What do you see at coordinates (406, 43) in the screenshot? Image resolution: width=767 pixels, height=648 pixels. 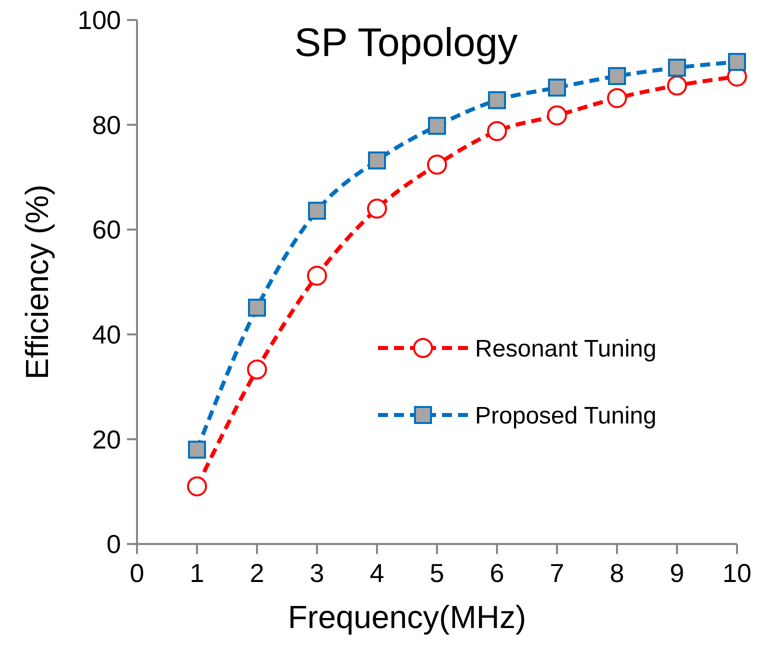 I see `chart-title: SP Topology` at bounding box center [406, 43].